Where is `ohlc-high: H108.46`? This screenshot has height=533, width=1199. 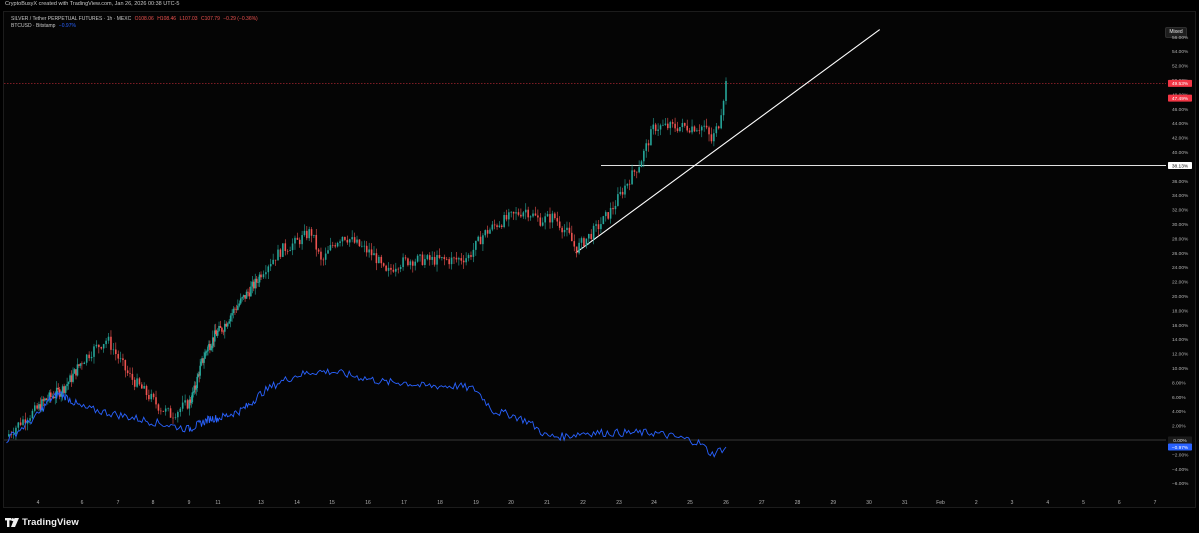
ohlc-high: H108.46 is located at coordinates (167, 19).